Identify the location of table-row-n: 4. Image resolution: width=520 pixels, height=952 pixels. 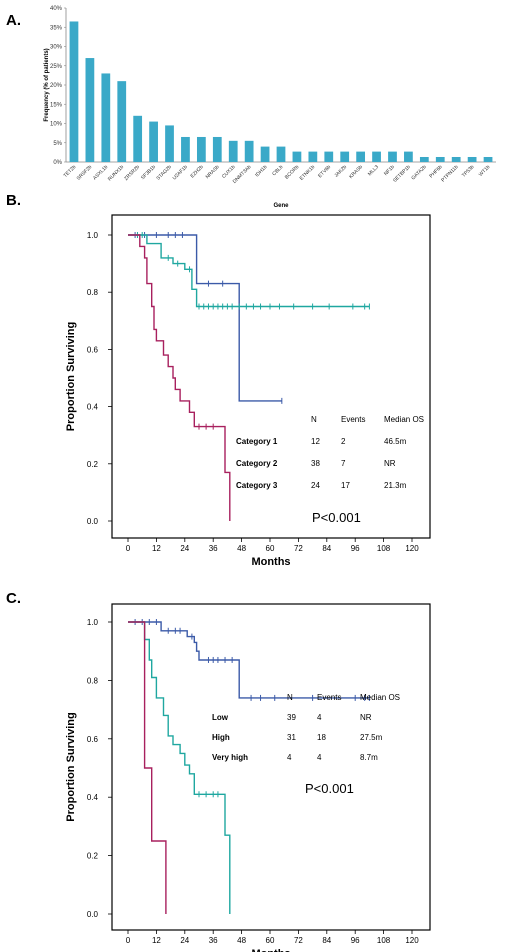
(289, 757).